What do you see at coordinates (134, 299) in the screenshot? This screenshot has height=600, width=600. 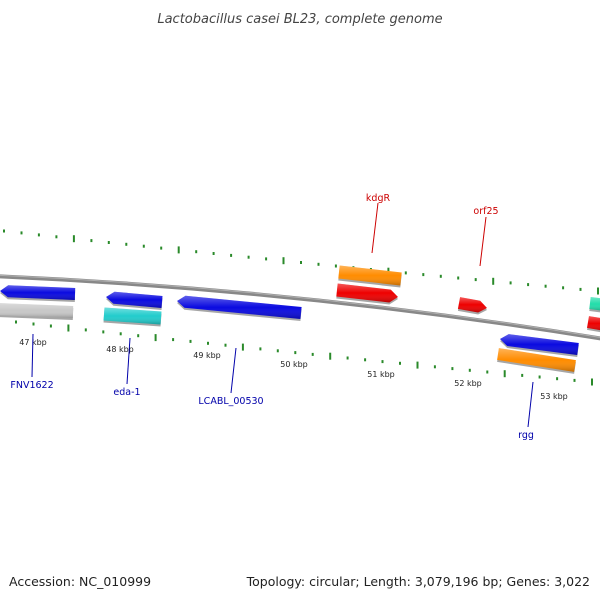 I see `gene-arrow-blue-2-gloss` at bounding box center [134, 299].